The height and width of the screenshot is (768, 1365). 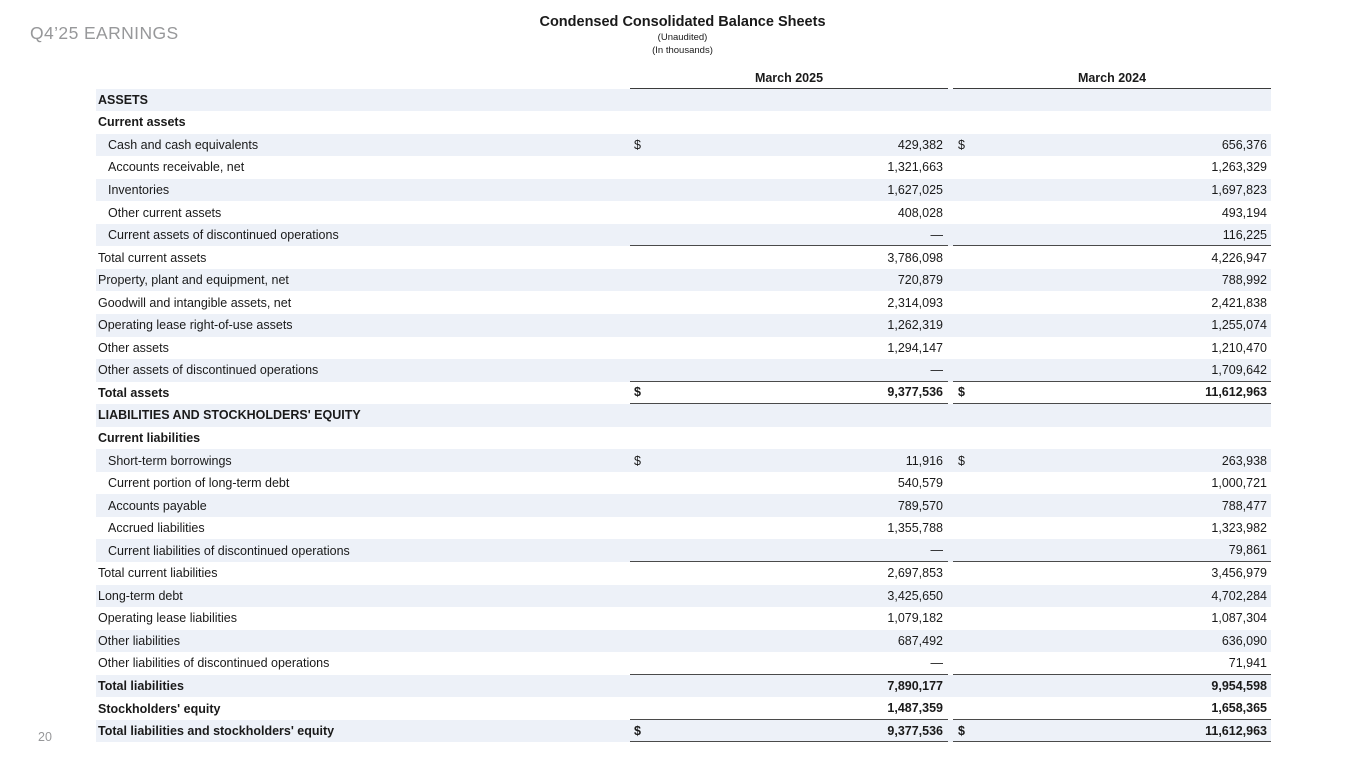 What do you see at coordinates (789, 460) in the screenshot?
I see `value-cell-march-2025: $11,916` at bounding box center [789, 460].